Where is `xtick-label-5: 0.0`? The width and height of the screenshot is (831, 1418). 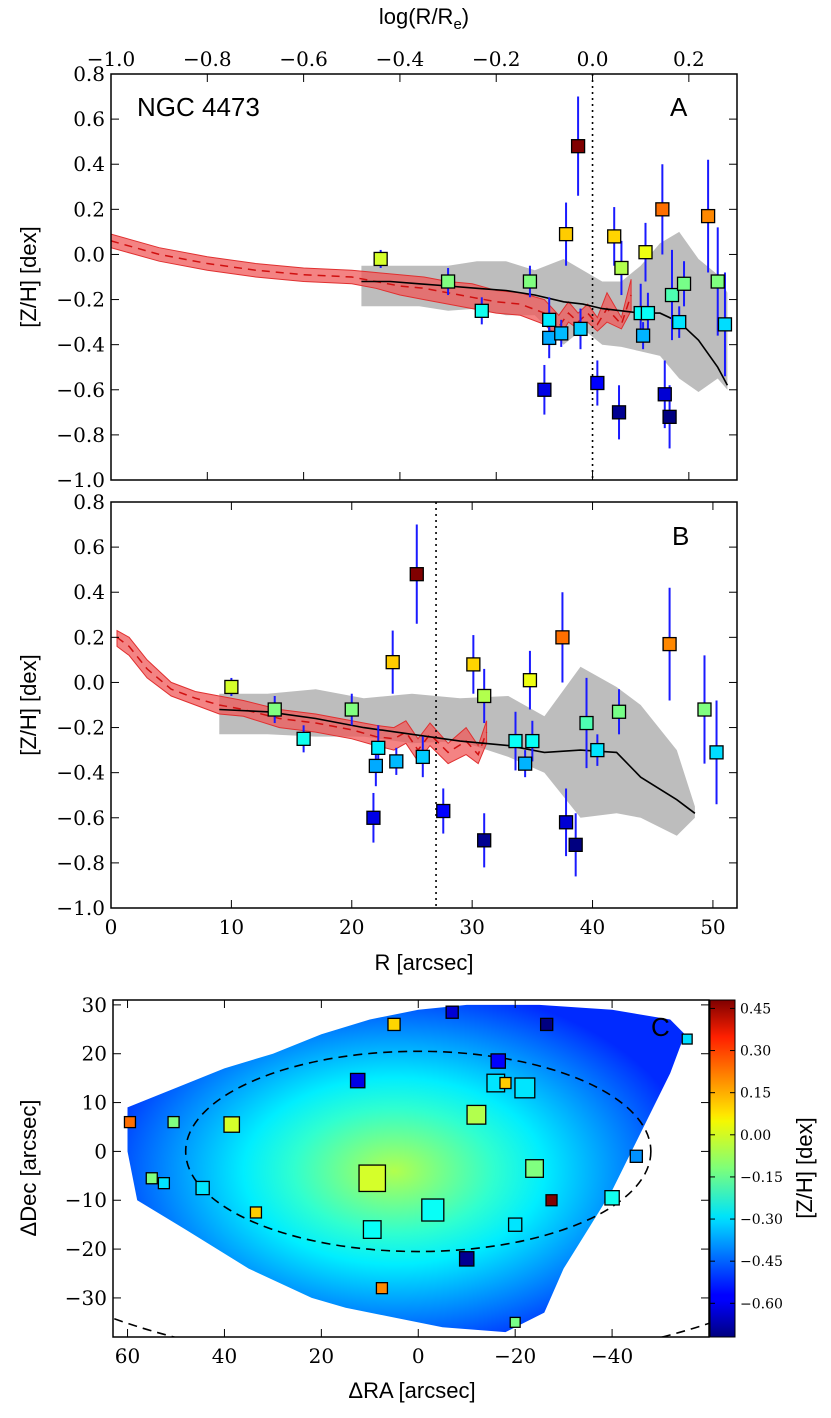 xtick-label-5: 0.0 is located at coordinates (593, 59).